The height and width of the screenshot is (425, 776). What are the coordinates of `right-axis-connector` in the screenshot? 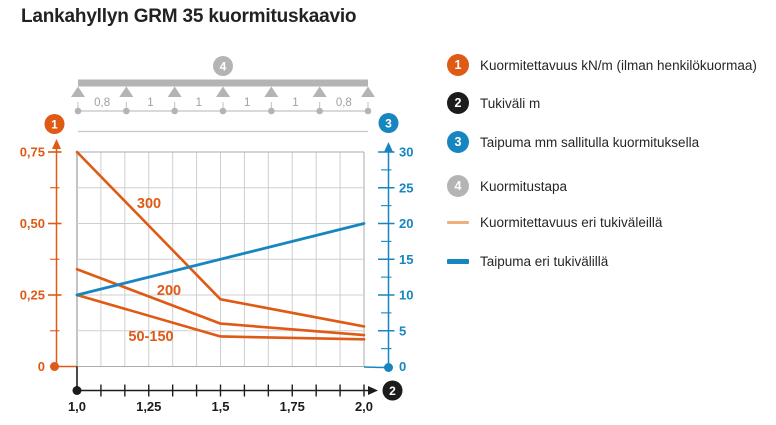 It's located at (374, 367).